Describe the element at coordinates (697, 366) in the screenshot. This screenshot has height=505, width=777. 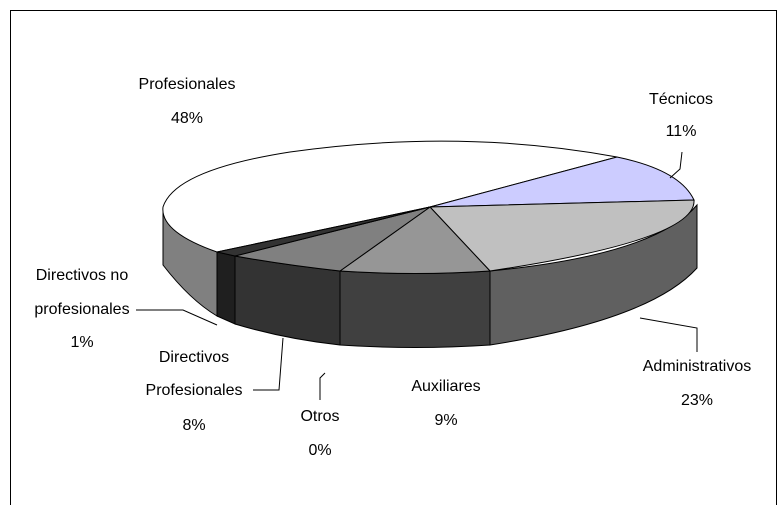
I see `label-administrativos-name: Administrativos` at that location.